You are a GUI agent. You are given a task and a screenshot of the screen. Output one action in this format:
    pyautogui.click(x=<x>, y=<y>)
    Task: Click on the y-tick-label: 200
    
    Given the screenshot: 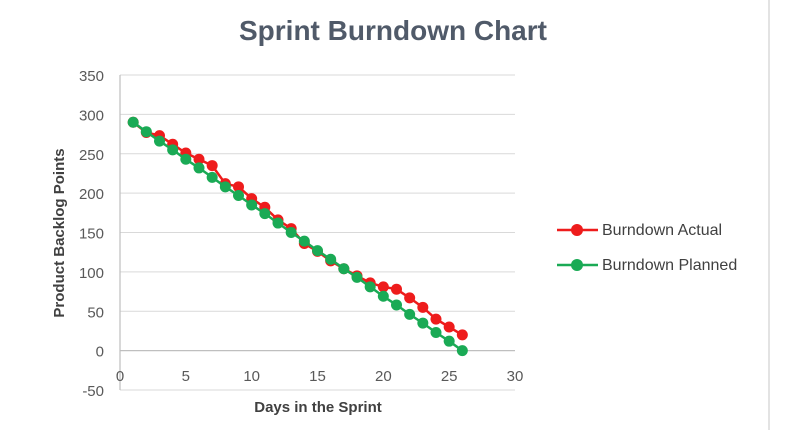 What is the action you would take?
    pyautogui.click(x=91, y=194)
    